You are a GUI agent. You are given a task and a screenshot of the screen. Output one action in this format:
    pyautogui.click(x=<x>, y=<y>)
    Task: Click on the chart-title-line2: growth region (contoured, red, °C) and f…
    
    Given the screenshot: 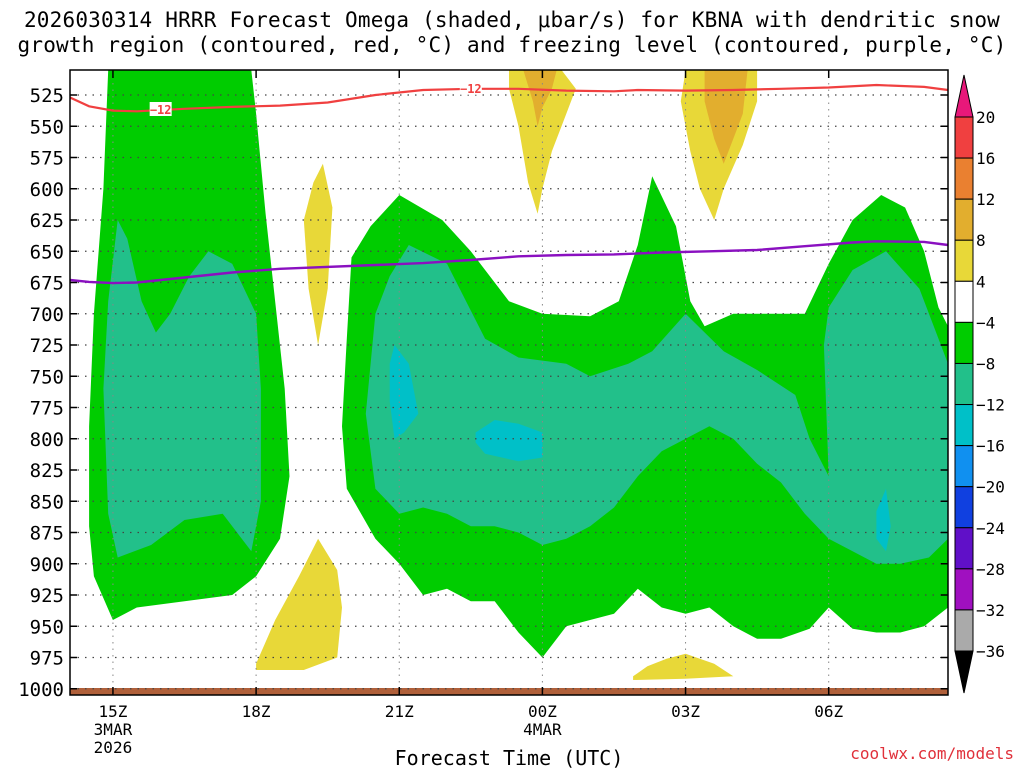 What is the action you would take?
    pyautogui.click(x=512, y=45)
    